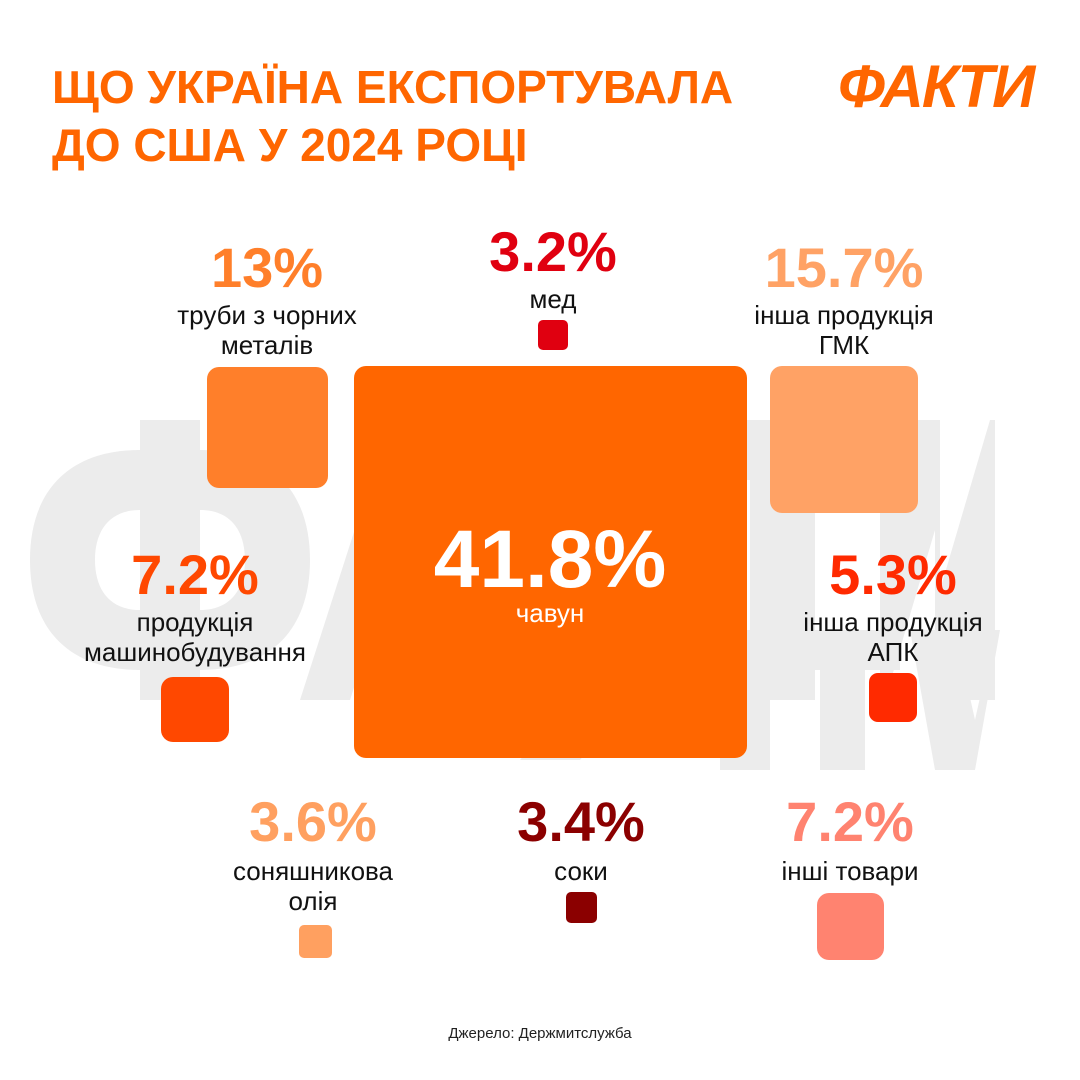 This screenshot has height=1080, width=1080. Describe the element at coordinates (393, 87) in the screenshot. I see `title-line-1: ЩО УКРАЇНА ЕКСПОРТУВАЛА` at that location.